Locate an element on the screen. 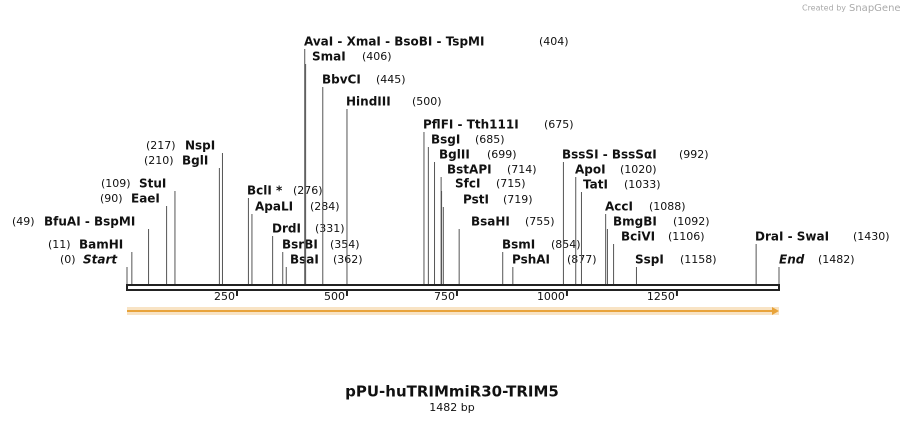 The width and height of the screenshot is (906, 423). site-position: (500) is located at coordinates (427, 101).